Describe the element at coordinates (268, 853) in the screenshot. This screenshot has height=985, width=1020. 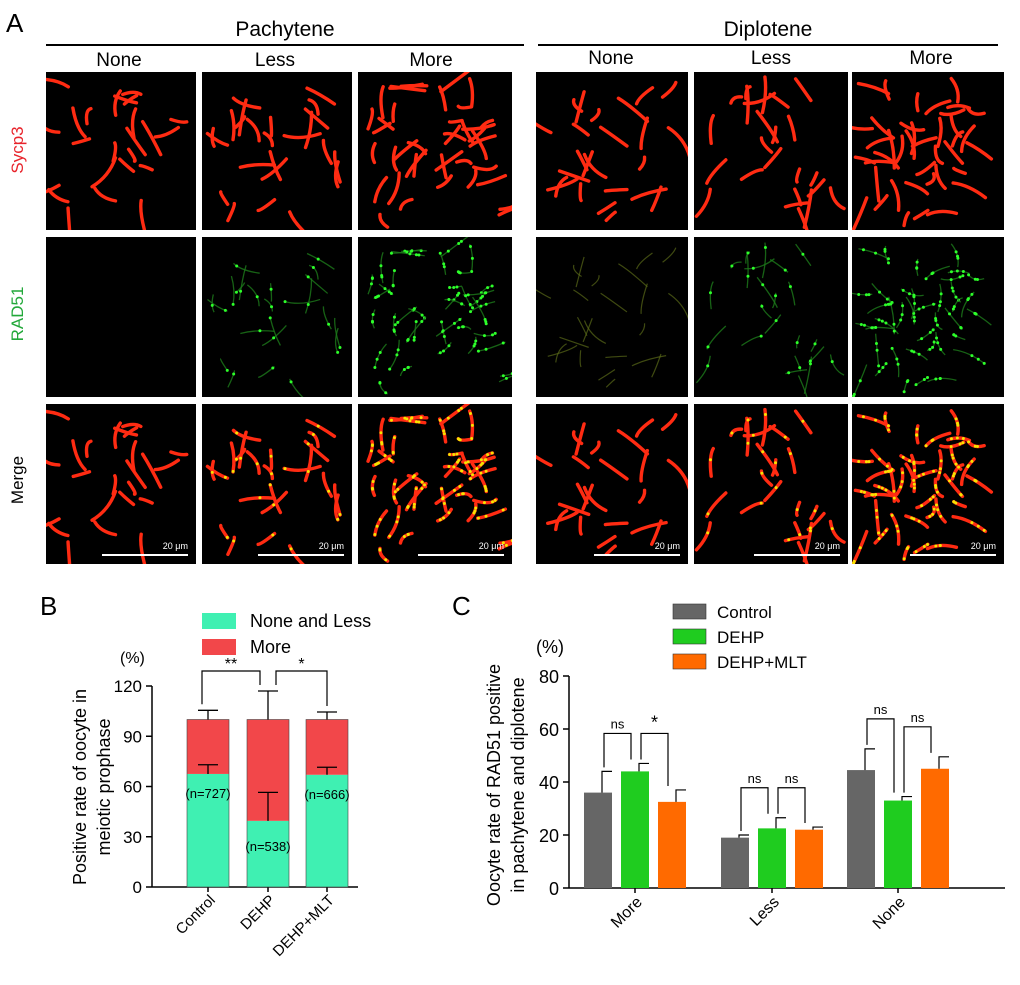
I see `bar-none-and-less` at that location.